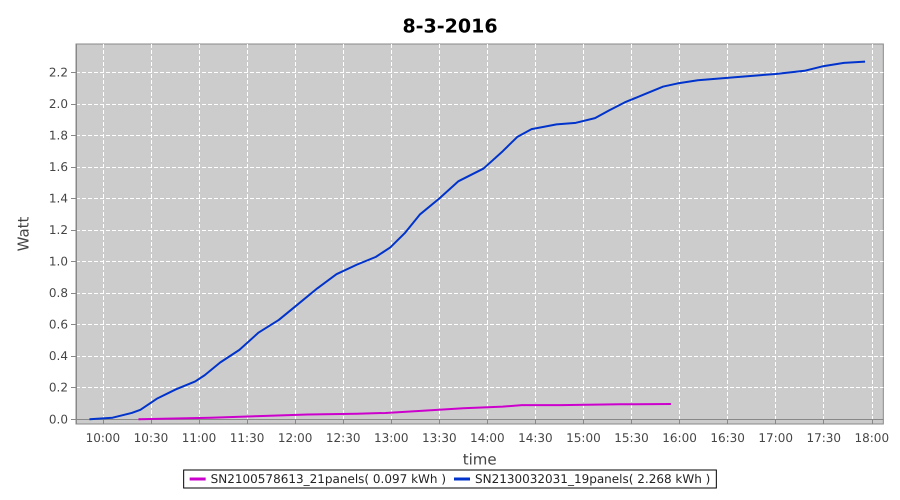 The width and height of the screenshot is (900, 500). What do you see at coordinates (775, 438) in the screenshot?
I see `x-tick-label: 17:00` at bounding box center [775, 438].